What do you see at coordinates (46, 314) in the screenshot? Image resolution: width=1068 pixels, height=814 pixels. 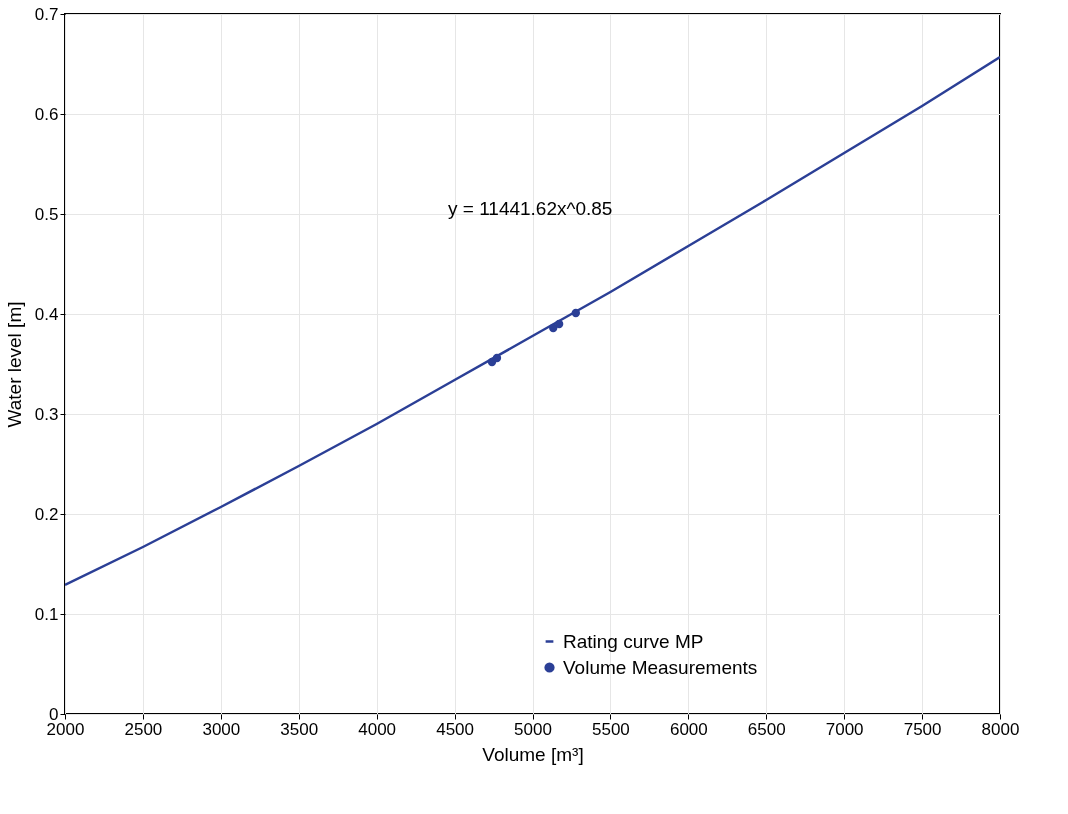 I see `y-tick-label: 0.4` at bounding box center [46, 314].